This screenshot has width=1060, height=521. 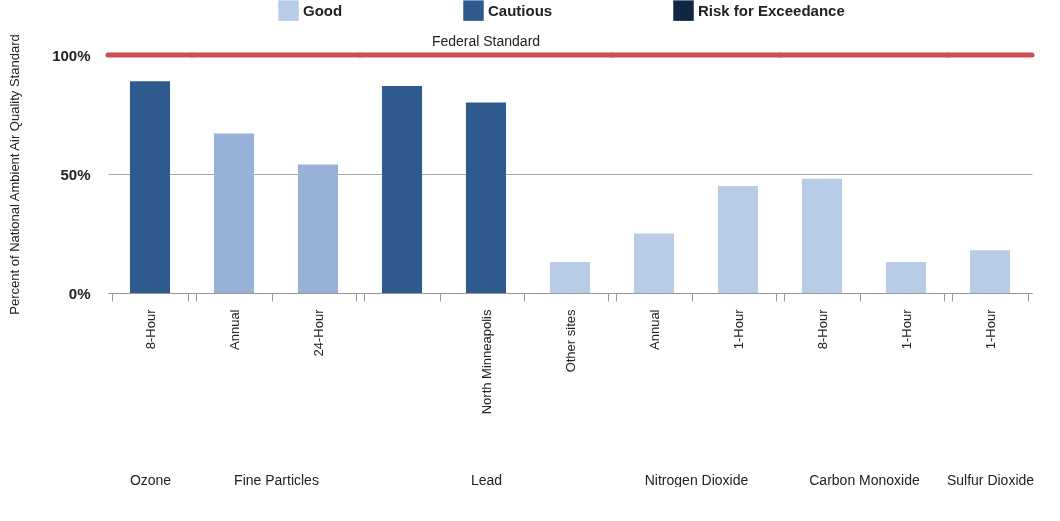 What do you see at coordinates (79, 293) in the screenshot?
I see `y-tick-label: 0%` at bounding box center [79, 293].